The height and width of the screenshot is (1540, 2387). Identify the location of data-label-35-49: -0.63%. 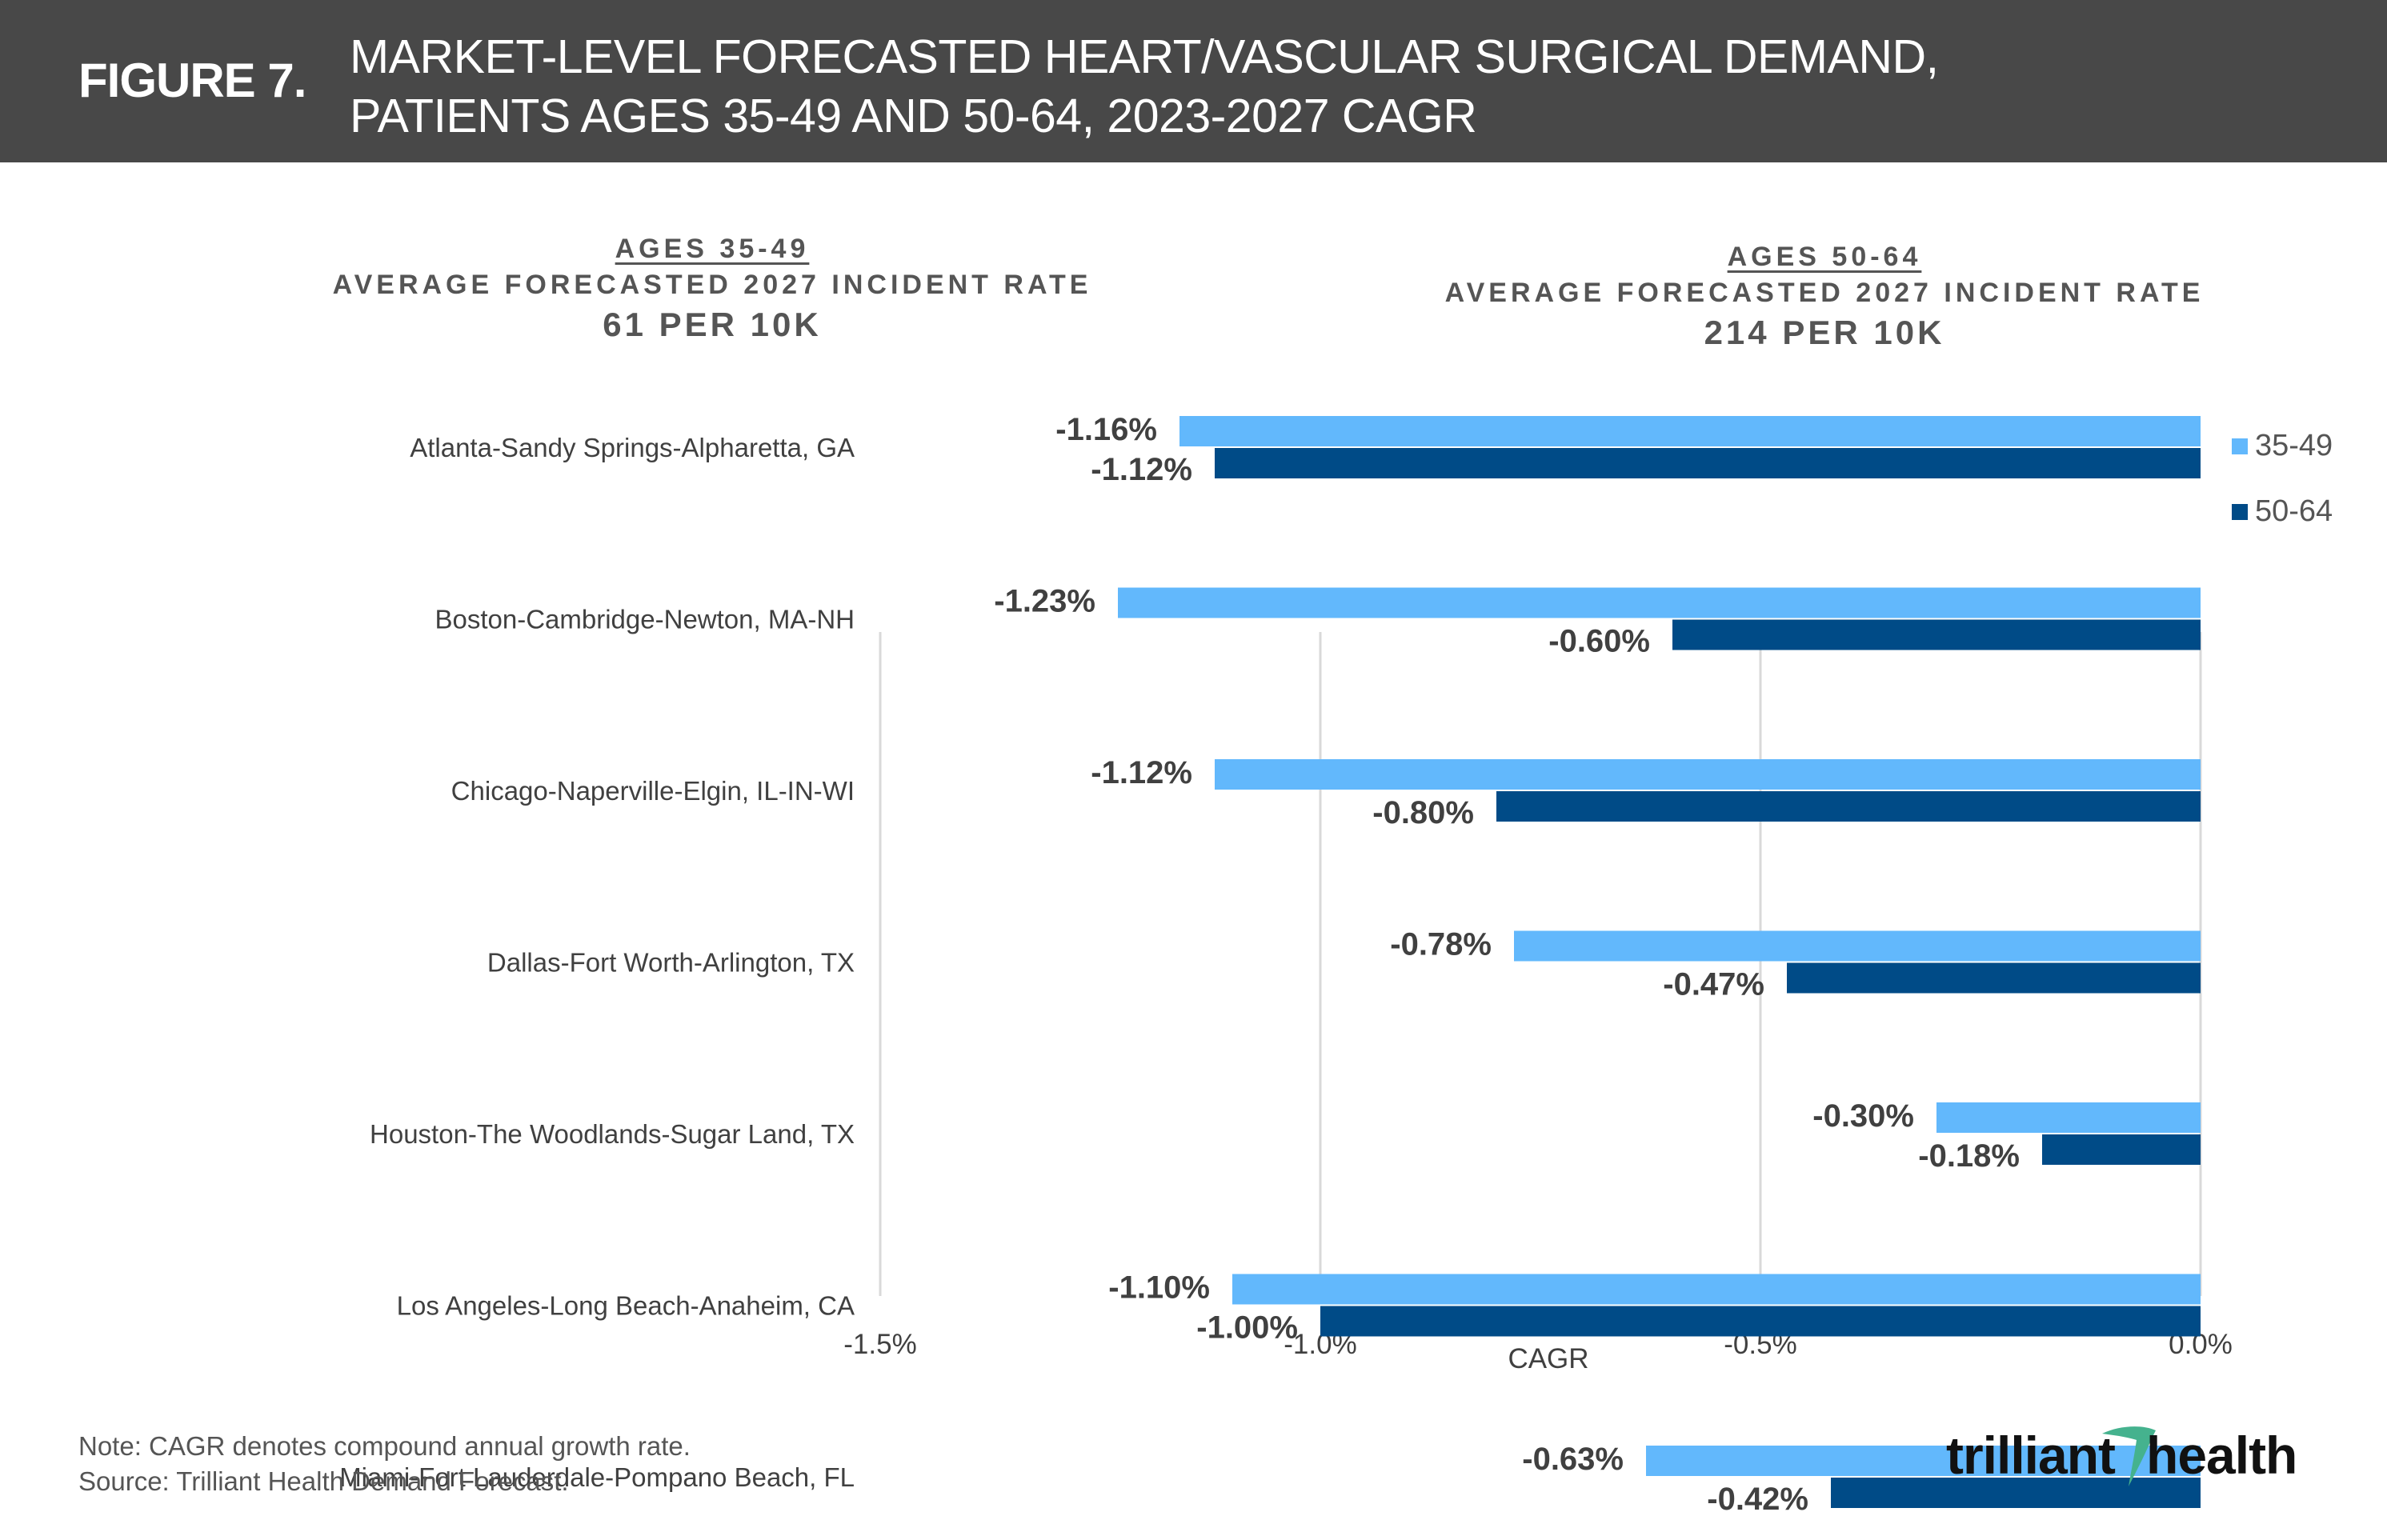
(1573, 1459).